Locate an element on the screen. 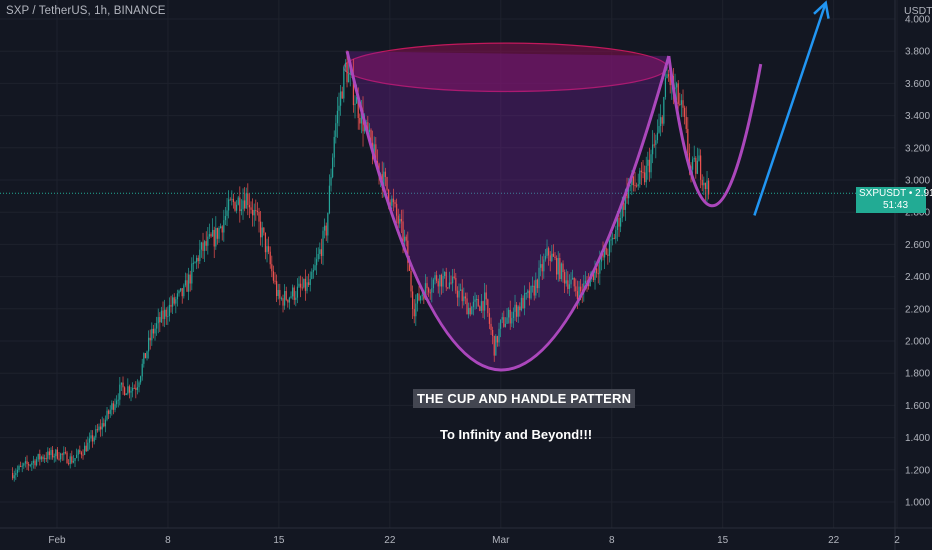 This screenshot has width=932, height=550. currency-label: USDT is located at coordinates (918, 11).